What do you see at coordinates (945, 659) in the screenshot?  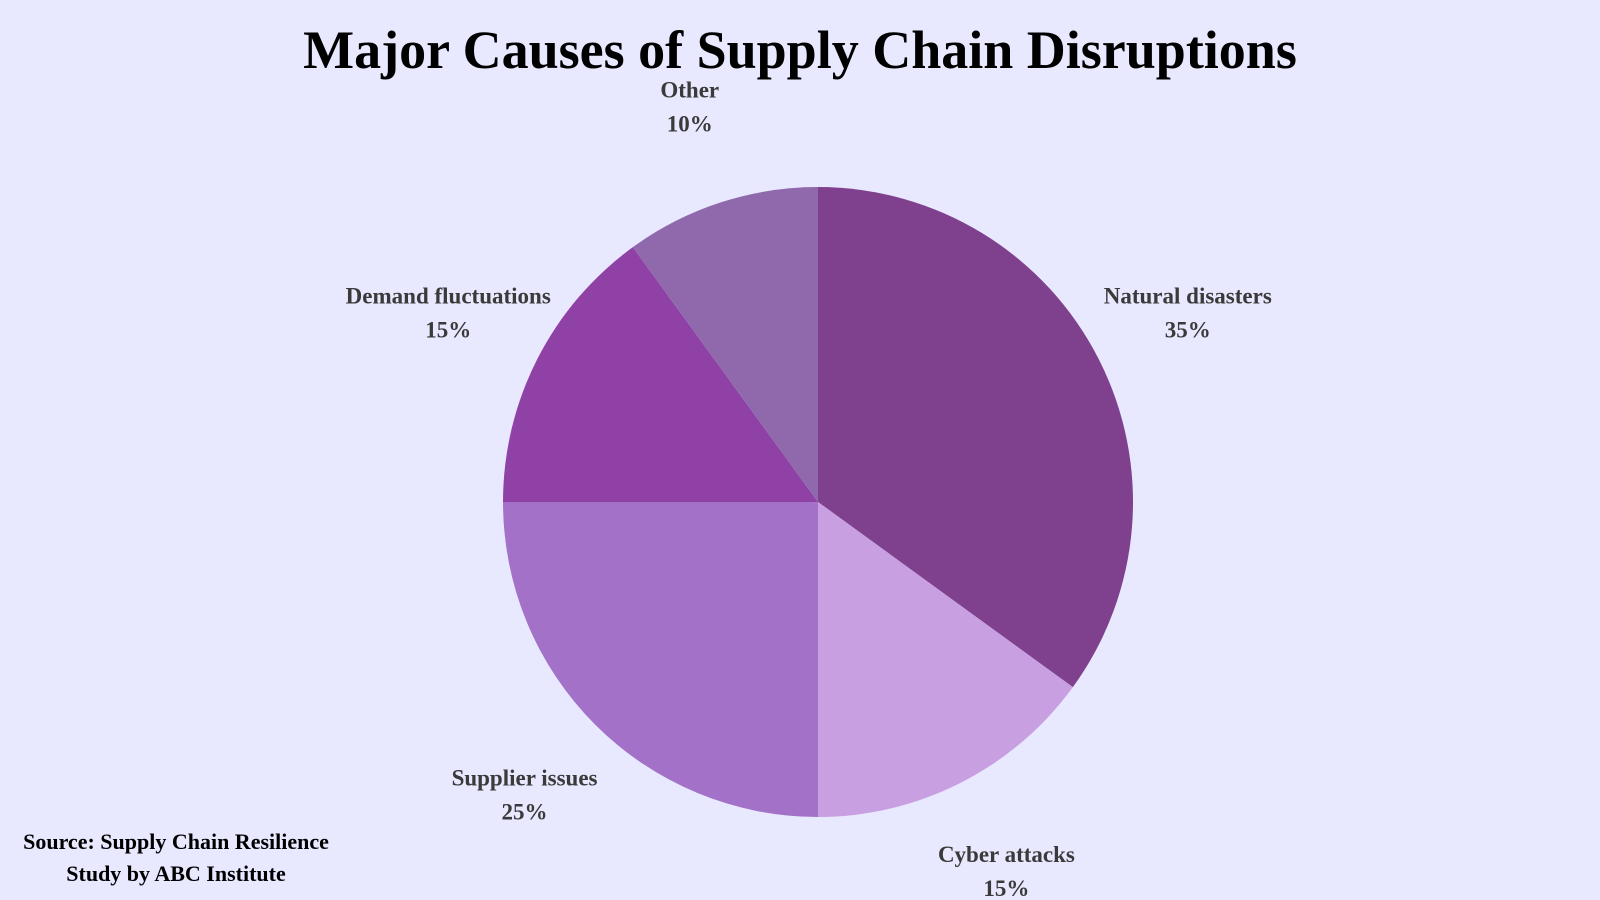 I see `pie-slice-cyber-attacks` at bounding box center [945, 659].